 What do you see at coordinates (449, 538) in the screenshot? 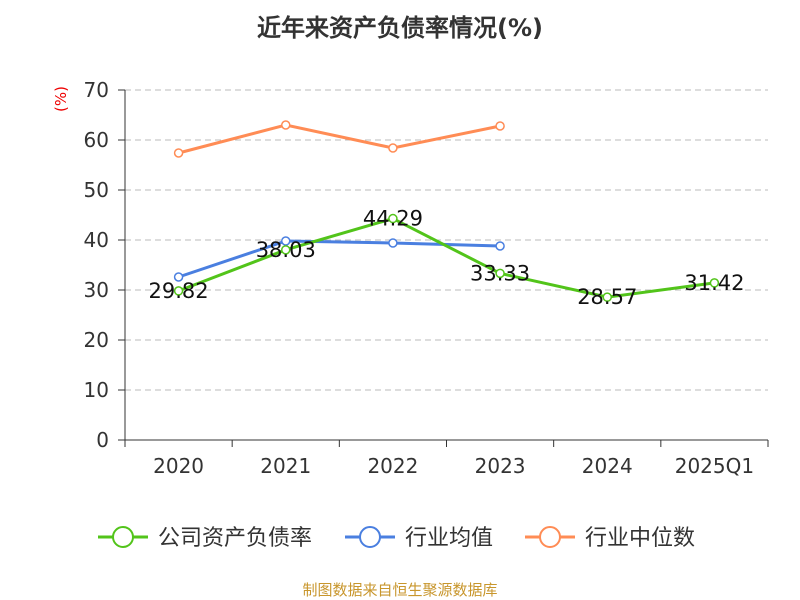
I see `legend-label: 行业均值` at bounding box center [449, 538].